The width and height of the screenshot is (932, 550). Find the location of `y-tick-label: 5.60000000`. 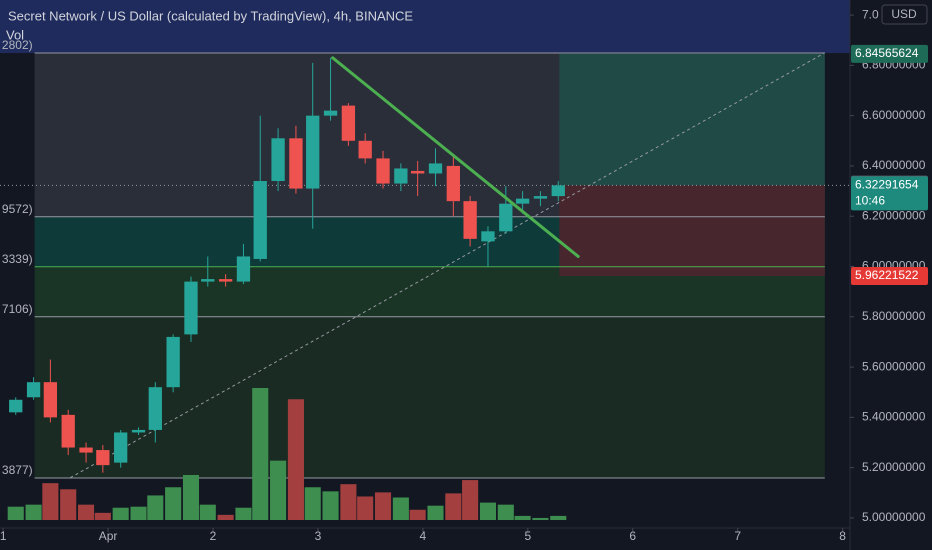

y-tick-label: 5.60000000 is located at coordinates (894, 366).